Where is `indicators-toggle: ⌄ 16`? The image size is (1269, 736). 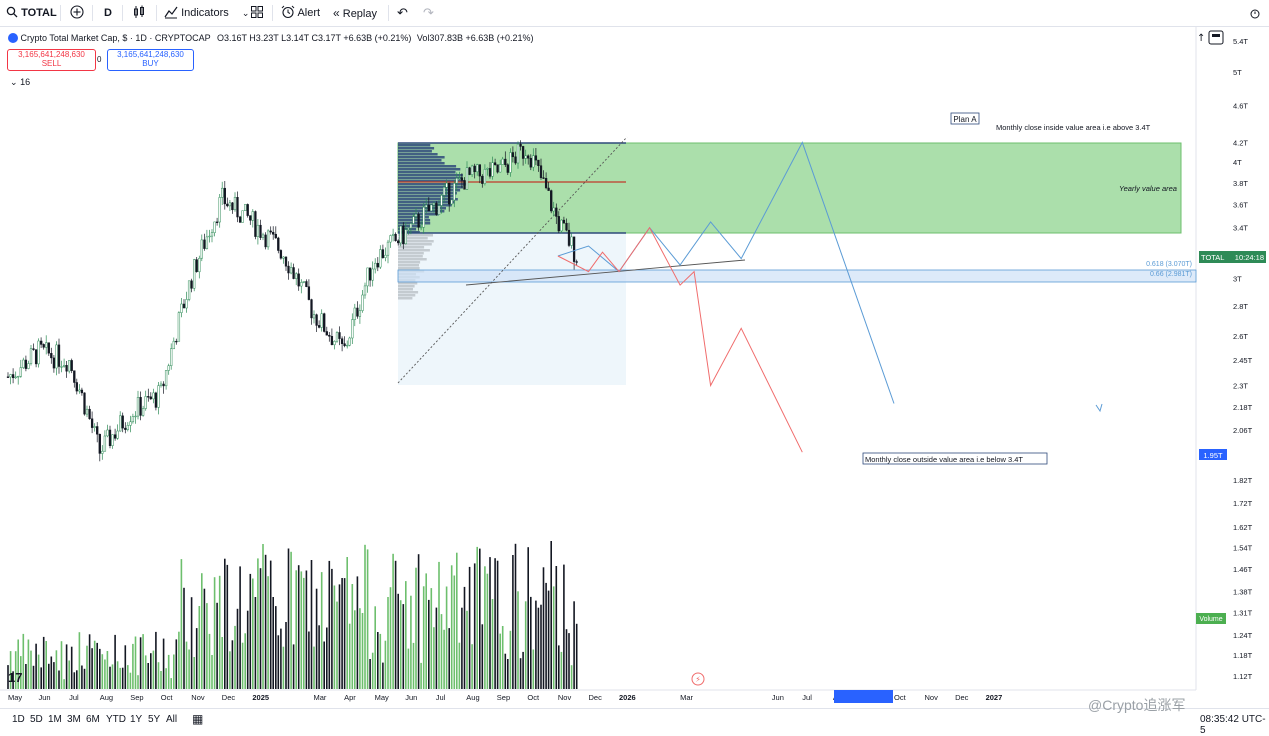
indicators-toggle: ⌄ 16 is located at coordinates (20, 82).